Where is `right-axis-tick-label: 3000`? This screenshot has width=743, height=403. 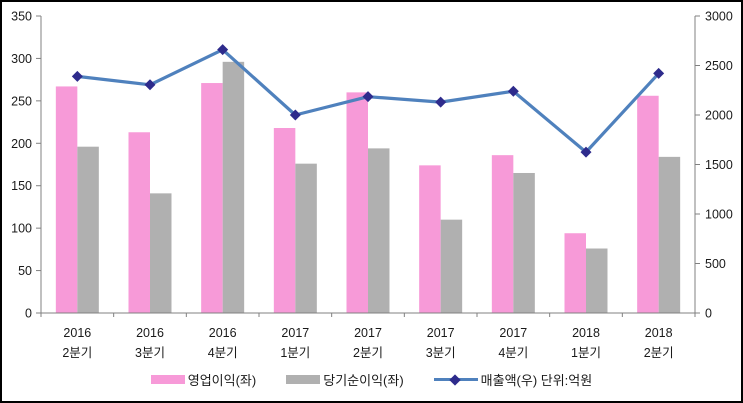 right-axis-tick-label: 3000 is located at coordinates (719, 17).